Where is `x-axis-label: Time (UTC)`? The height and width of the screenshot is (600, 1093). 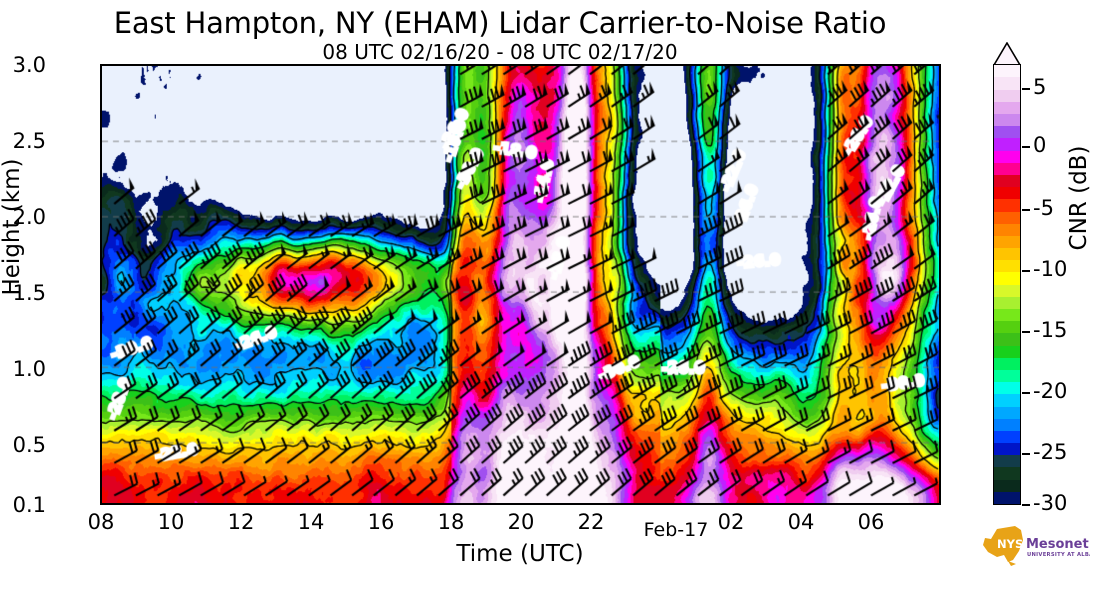 x-axis-label: Time (UTC) is located at coordinates (520, 554).